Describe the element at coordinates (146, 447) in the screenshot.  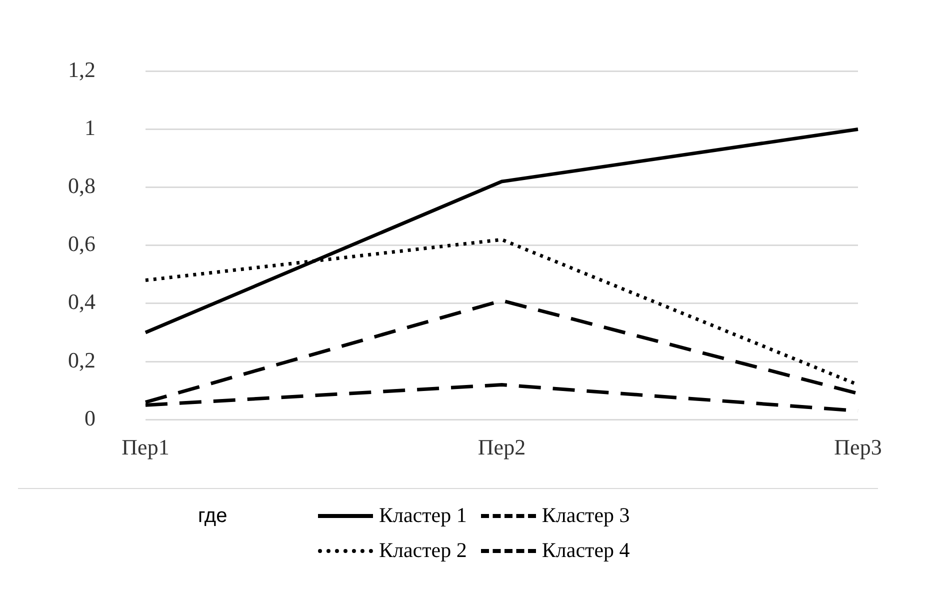
I see `x-tick-label: Пер1` at that location.